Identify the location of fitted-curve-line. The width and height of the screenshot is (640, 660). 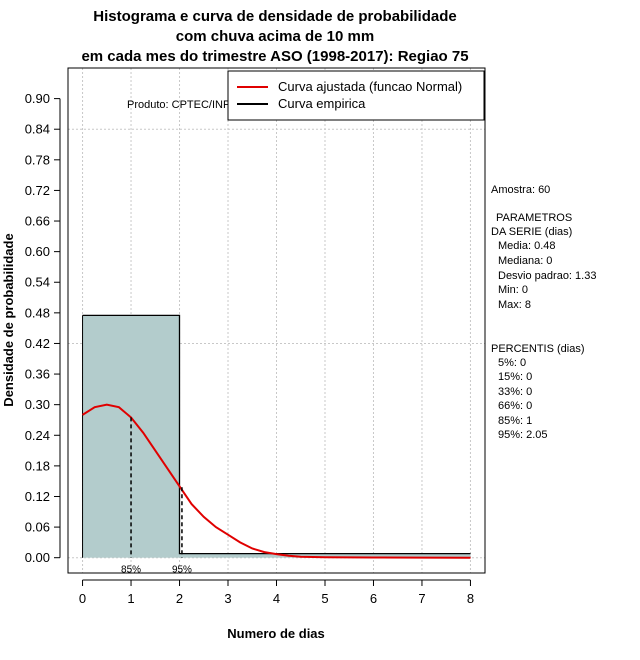
(276, 481).